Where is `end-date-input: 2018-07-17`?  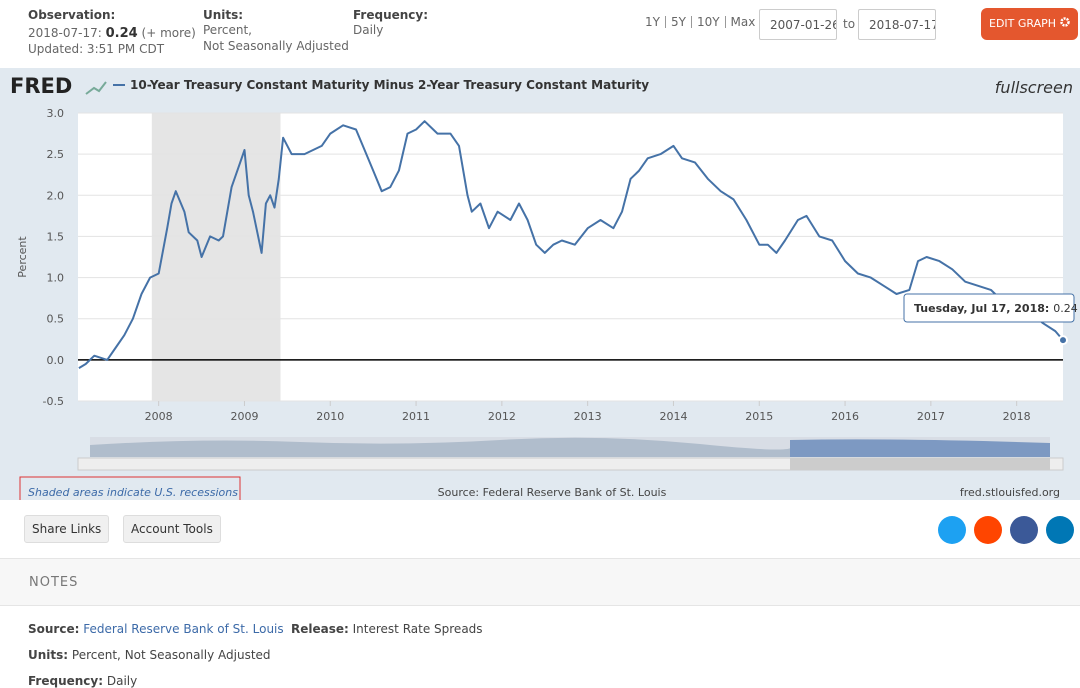
end-date-input: 2018-07-17 is located at coordinates (897, 24).